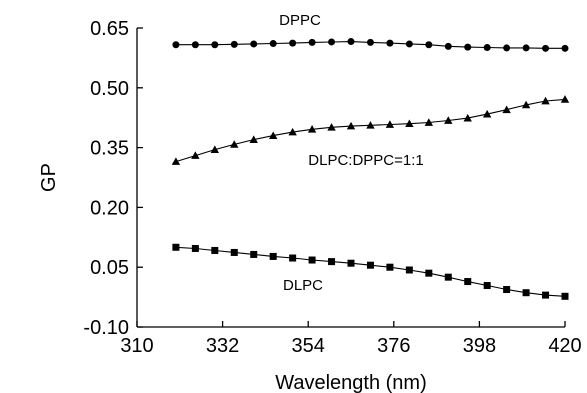 The image size is (587, 393). I want to click on x-tick-label: 332, so click(222, 346).